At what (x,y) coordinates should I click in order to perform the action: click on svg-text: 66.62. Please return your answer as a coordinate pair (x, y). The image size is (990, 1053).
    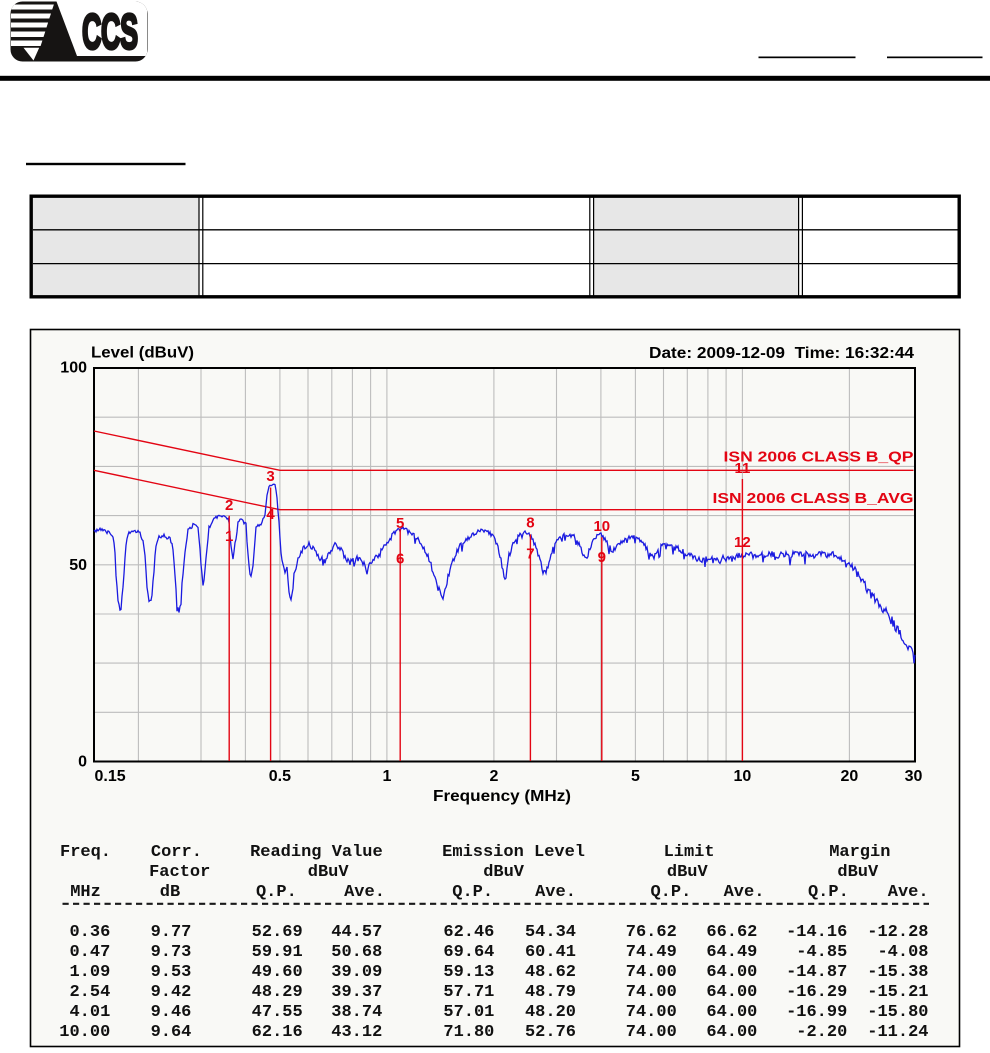
    Looking at the image, I should click on (731, 932).